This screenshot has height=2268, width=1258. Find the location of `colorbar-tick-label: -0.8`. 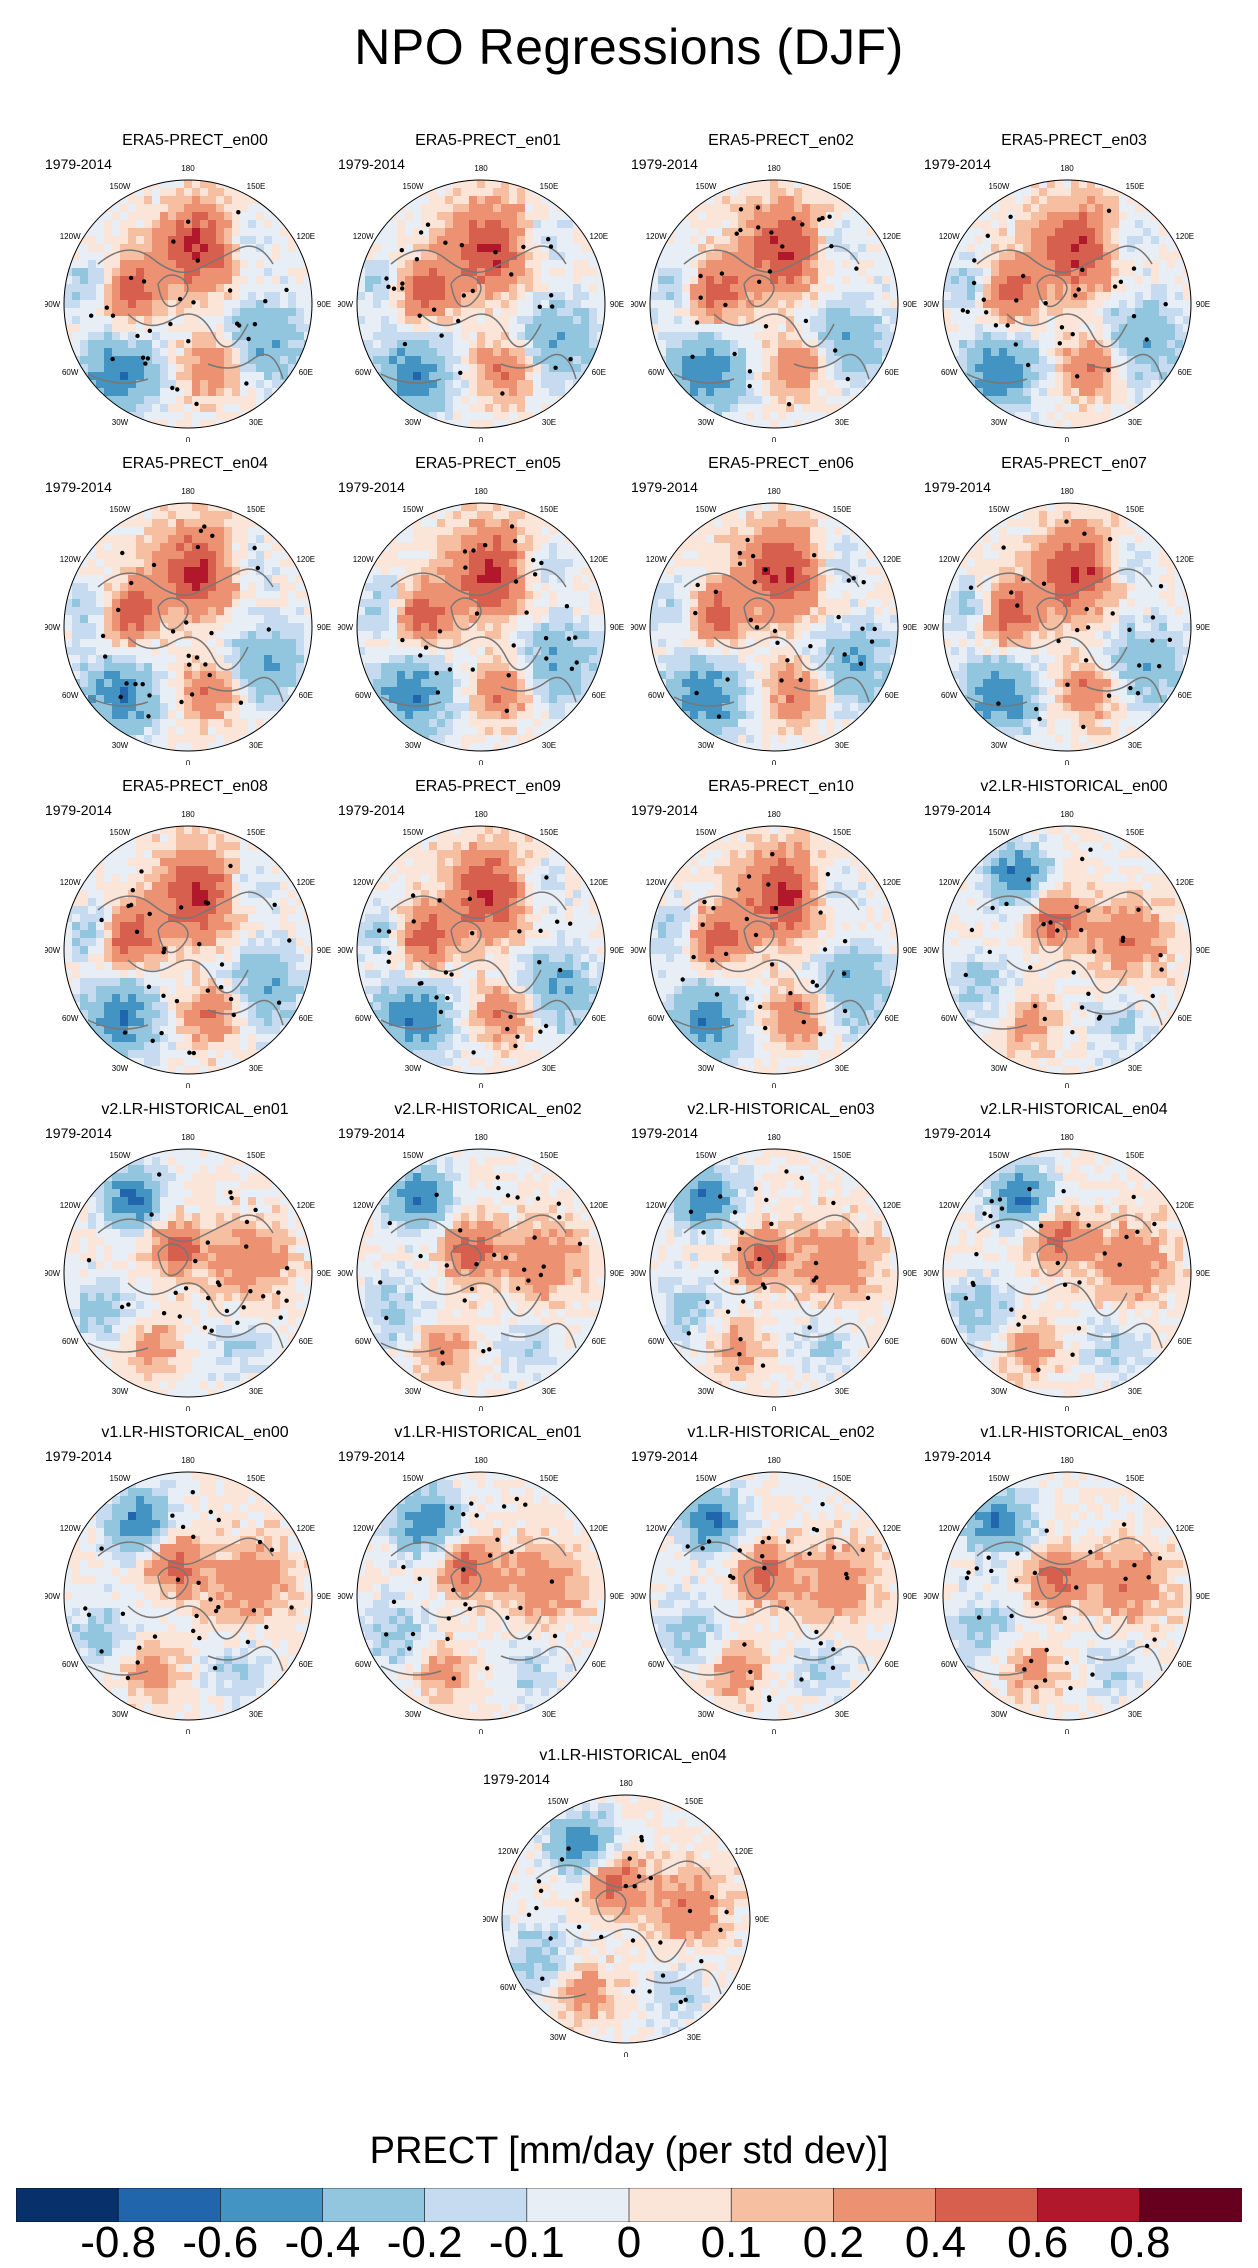

colorbar-tick-label: -0.8 is located at coordinates (118, 2243).